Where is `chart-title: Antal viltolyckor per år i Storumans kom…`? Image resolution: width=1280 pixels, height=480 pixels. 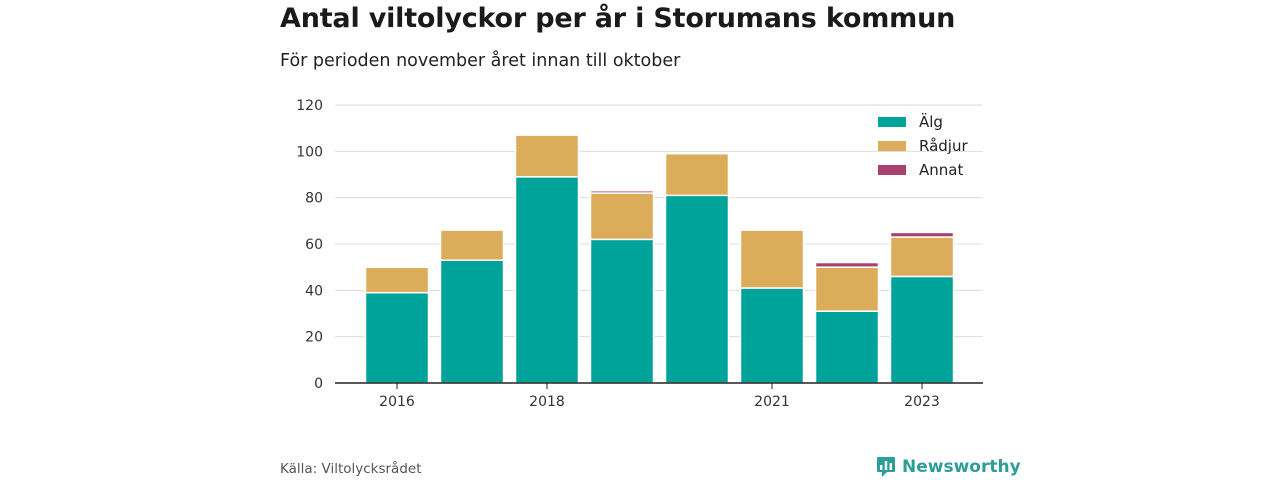
chart-title: Antal viltolyckor per år i Storumans kom… is located at coordinates (618, 18).